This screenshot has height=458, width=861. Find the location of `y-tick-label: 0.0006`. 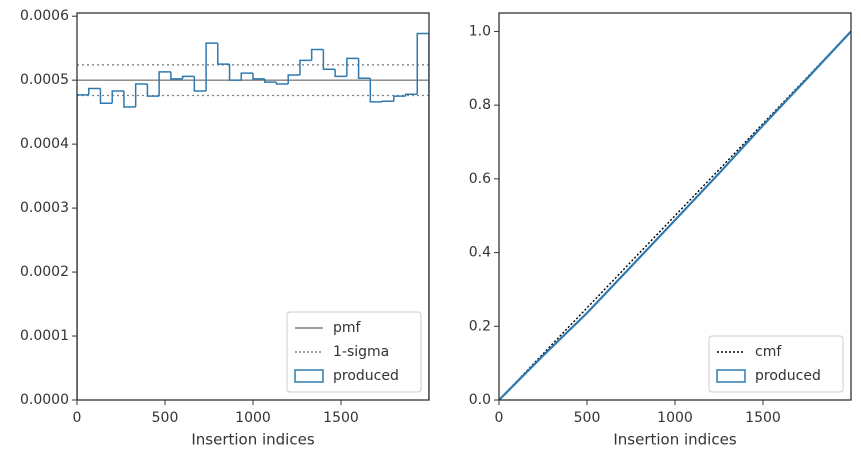

y-tick-label: 0.0006 is located at coordinates (44, 16).